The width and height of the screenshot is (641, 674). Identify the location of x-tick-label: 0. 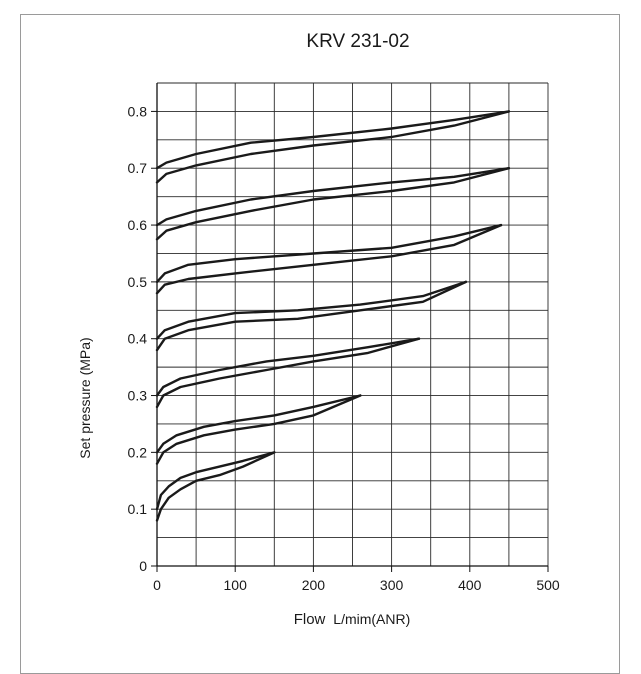
(157, 585).